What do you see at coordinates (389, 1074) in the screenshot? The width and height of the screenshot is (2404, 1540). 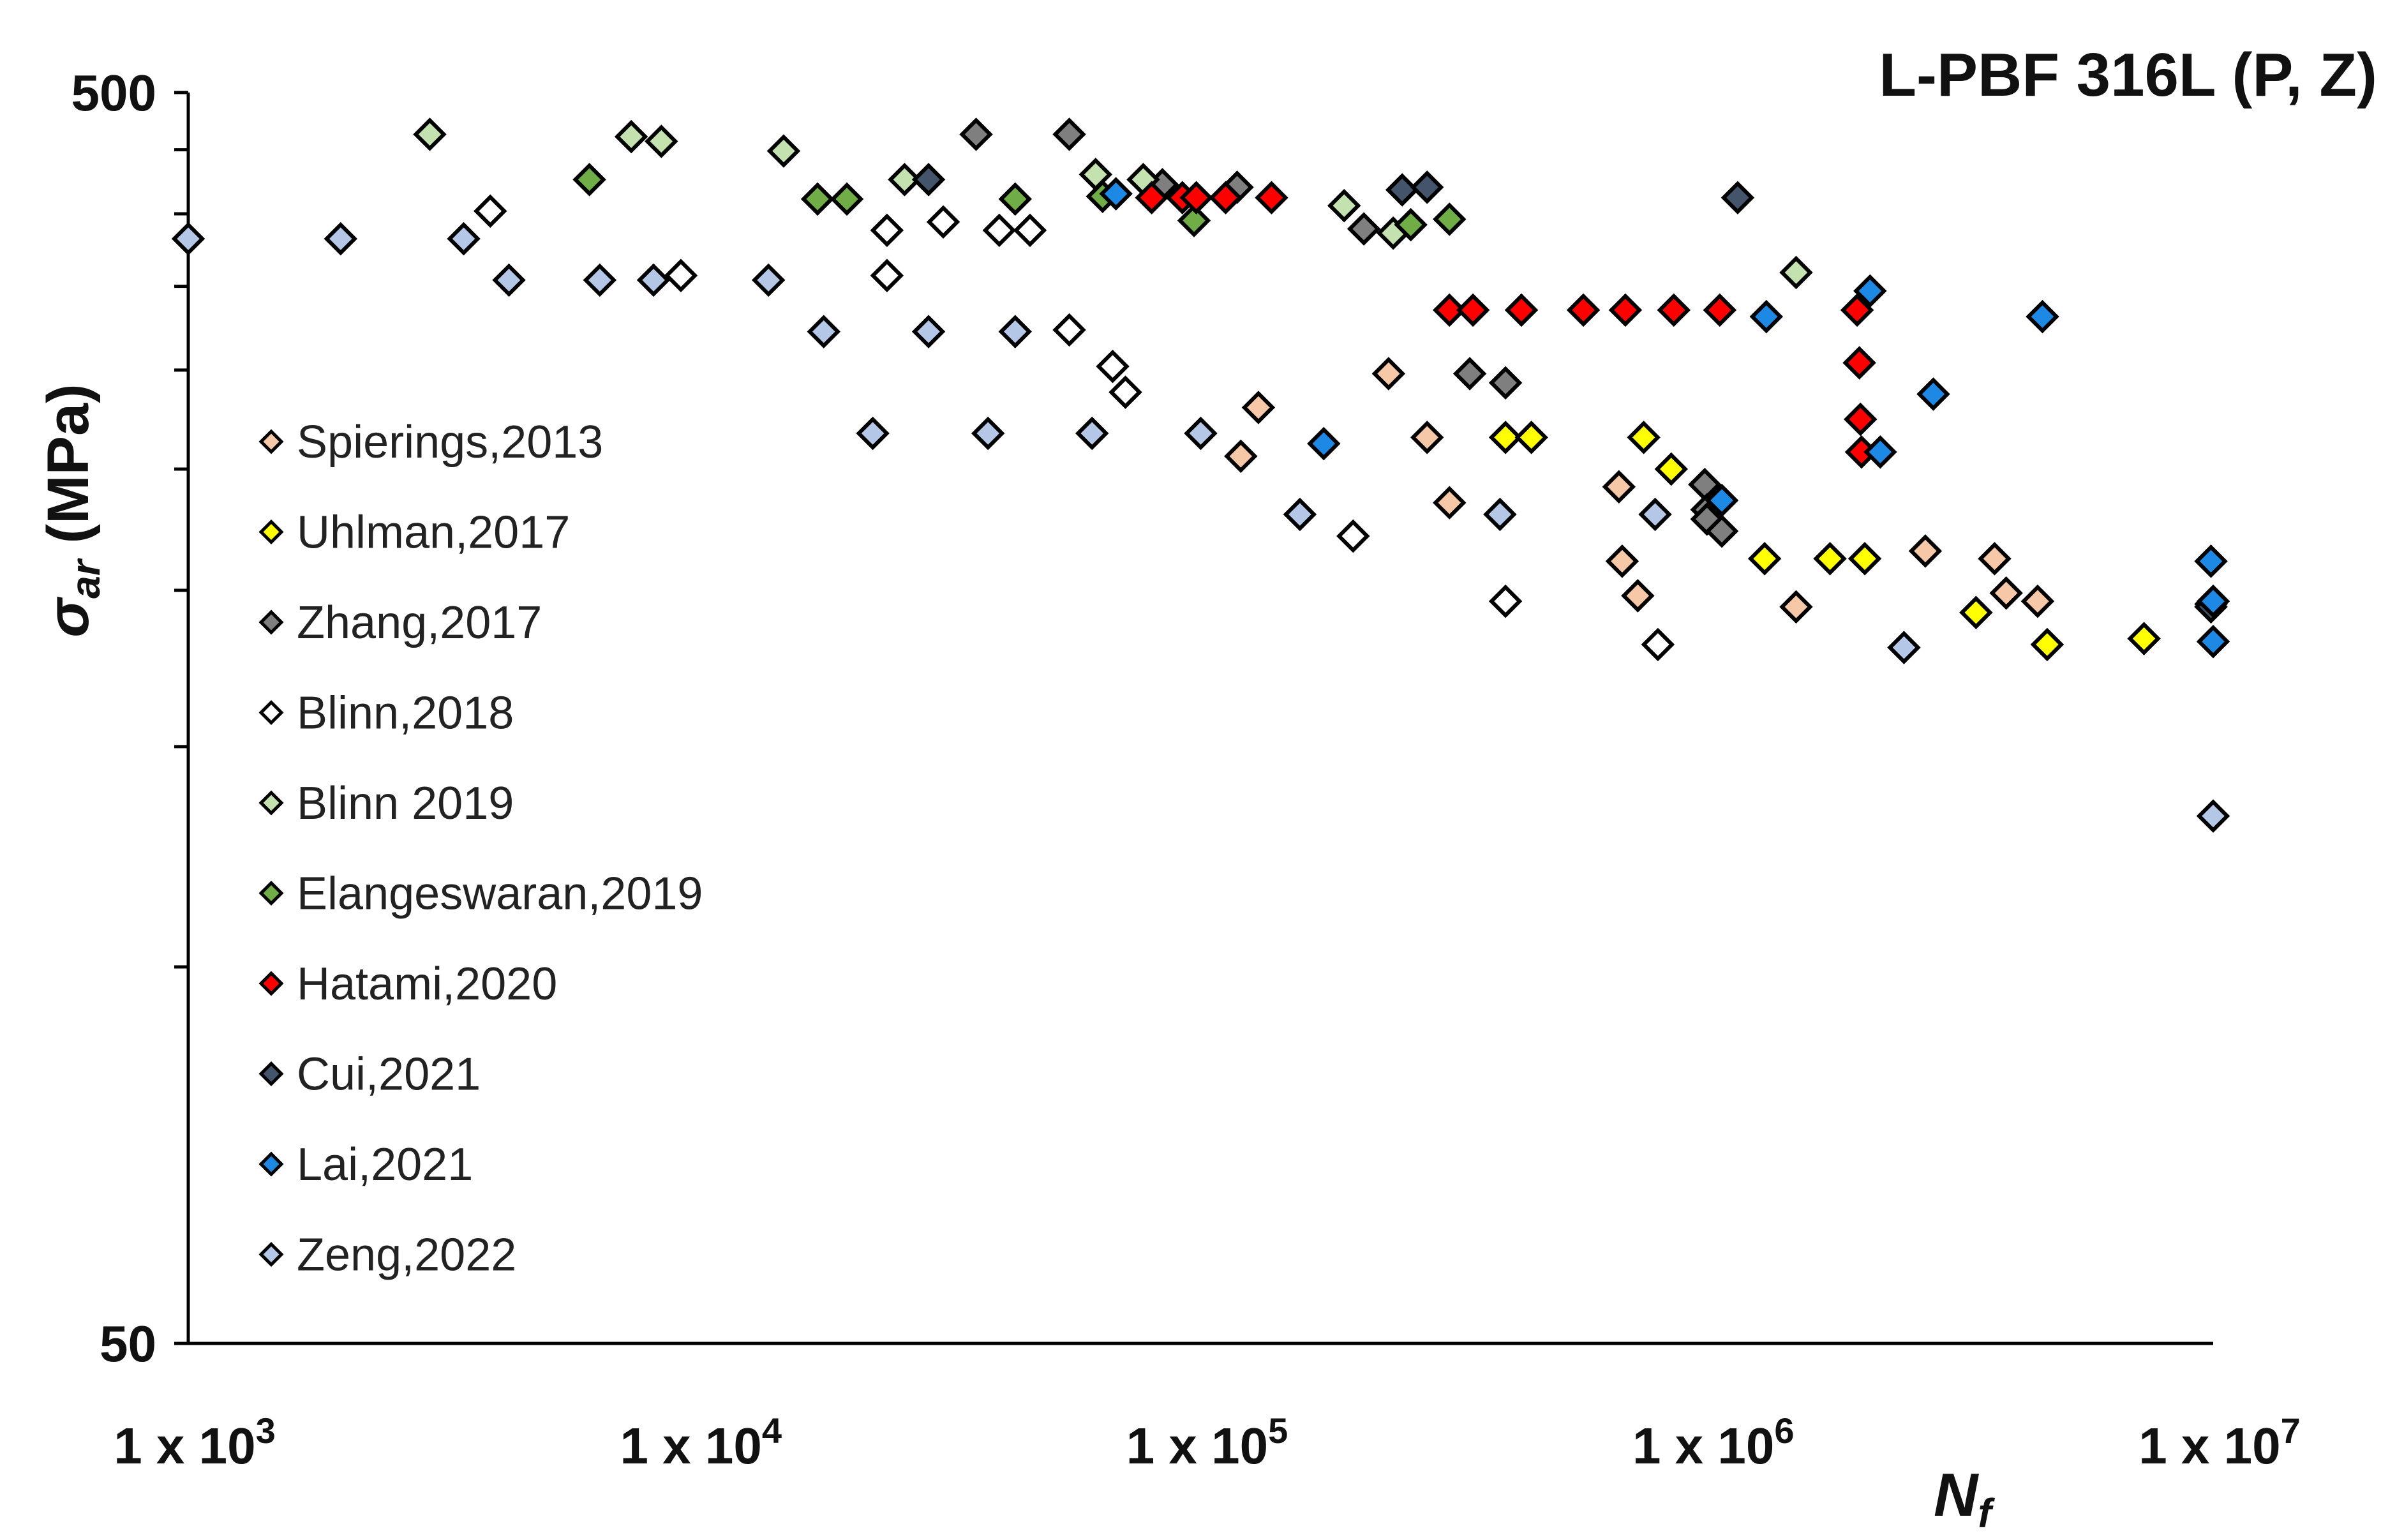 I see `legend-label: Cui,2021` at bounding box center [389, 1074].